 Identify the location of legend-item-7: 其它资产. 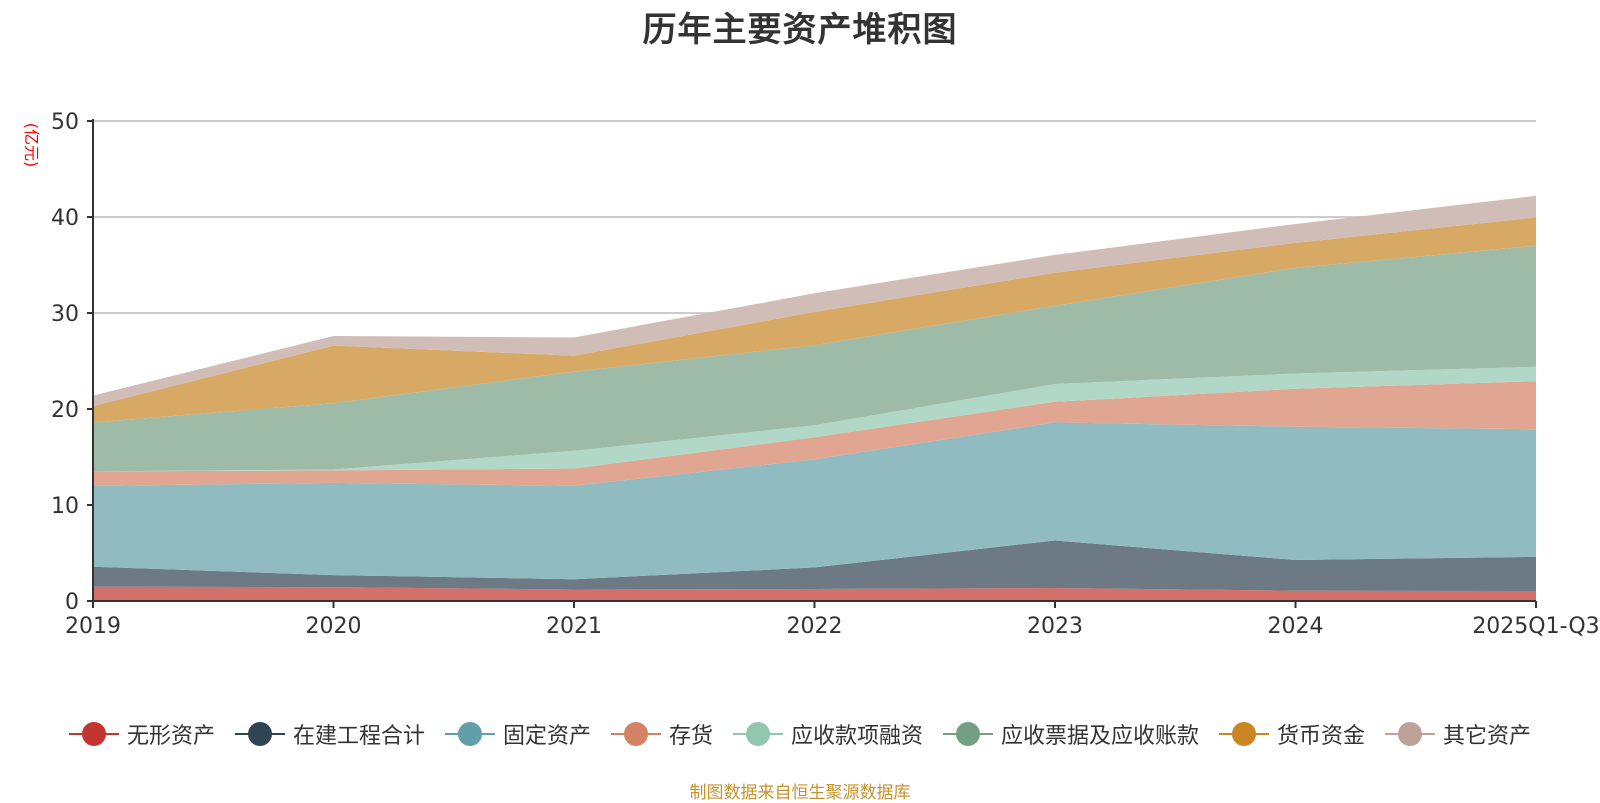
(1458, 734).